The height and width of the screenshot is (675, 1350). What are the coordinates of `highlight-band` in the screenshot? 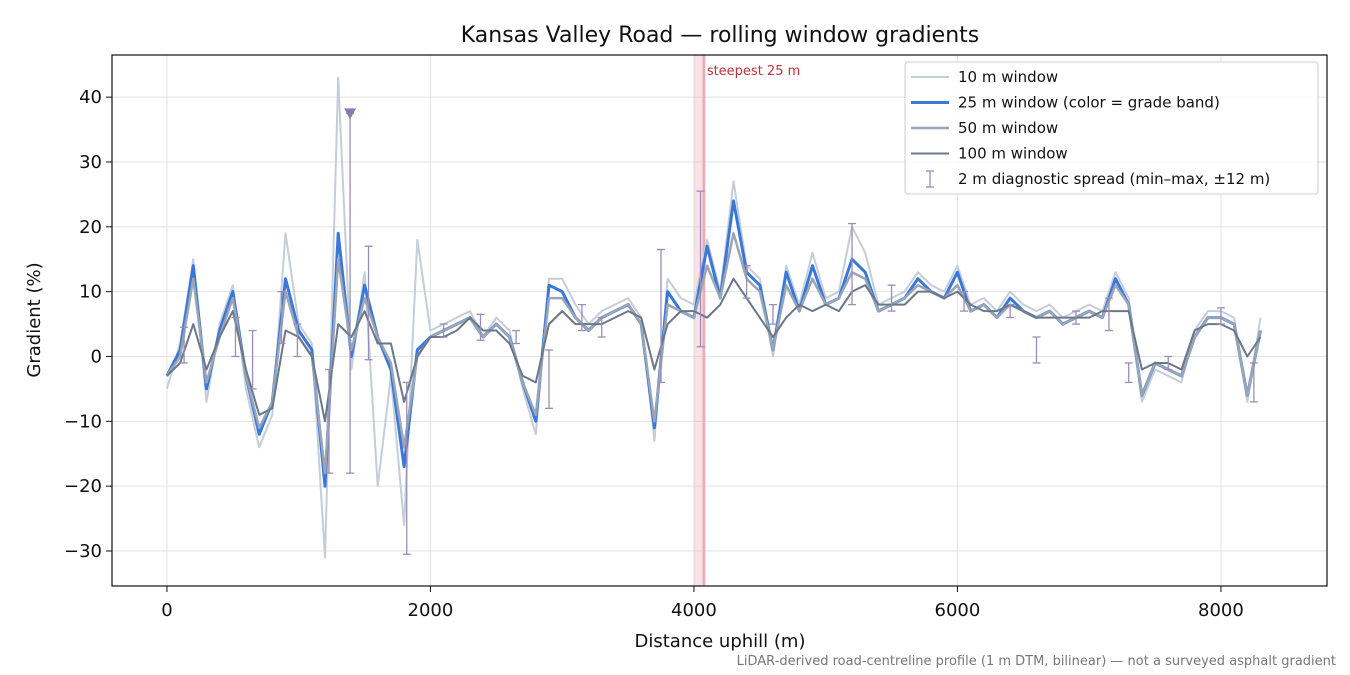 It's located at (699, 320).